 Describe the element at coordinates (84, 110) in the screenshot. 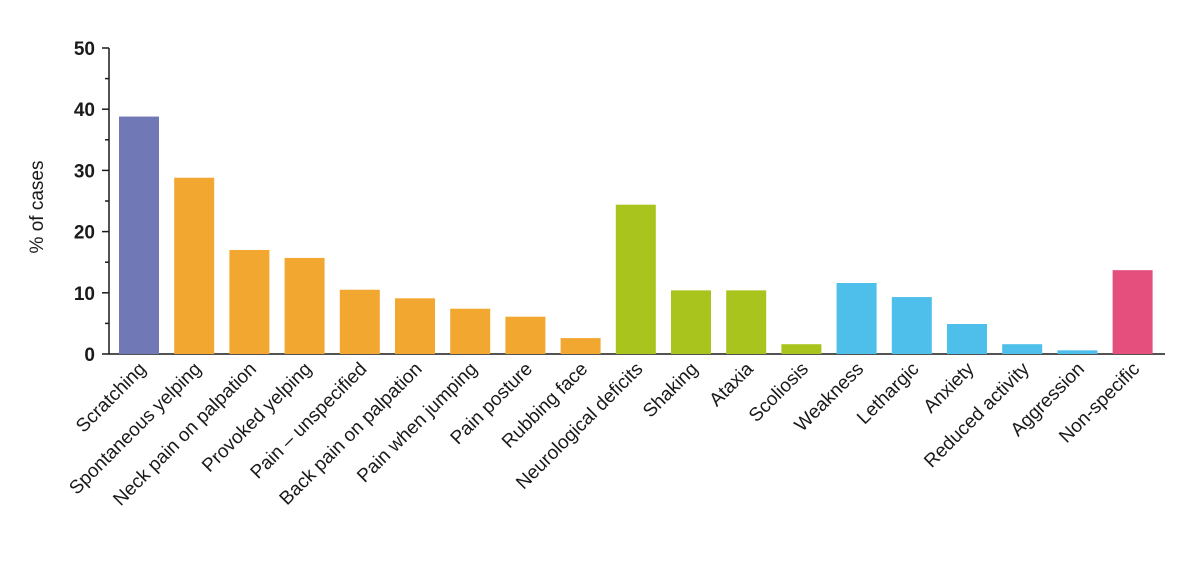

I see `y-tick-label: 40` at that location.